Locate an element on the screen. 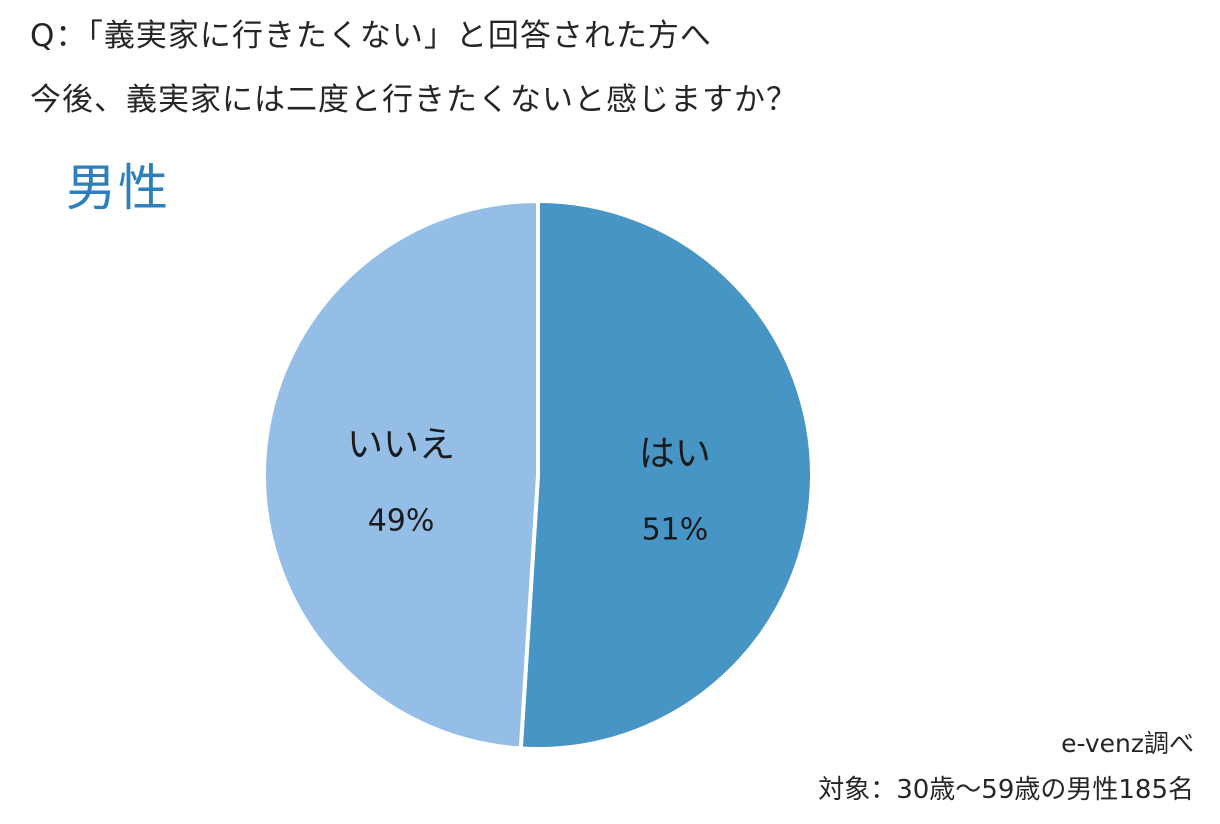  pie-label-yes: はい is located at coordinates (675, 453).